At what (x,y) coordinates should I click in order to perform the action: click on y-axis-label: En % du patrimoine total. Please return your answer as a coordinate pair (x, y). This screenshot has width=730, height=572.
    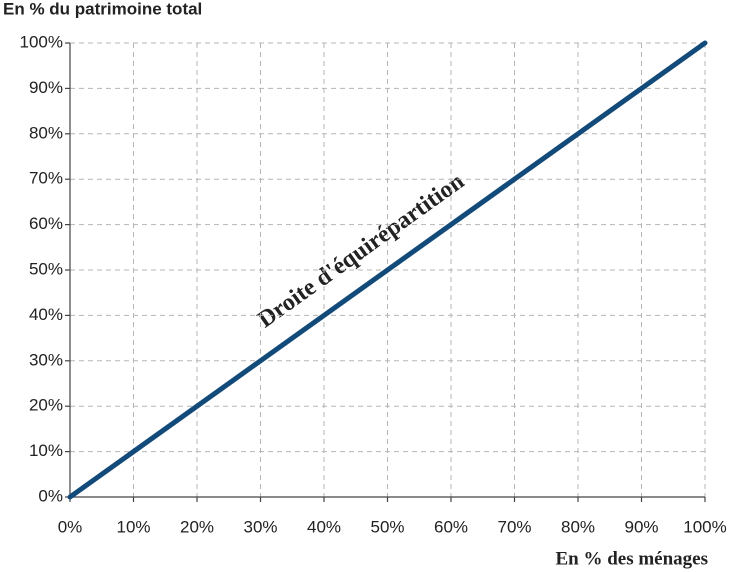
    Looking at the image, I should click on (102, 9).